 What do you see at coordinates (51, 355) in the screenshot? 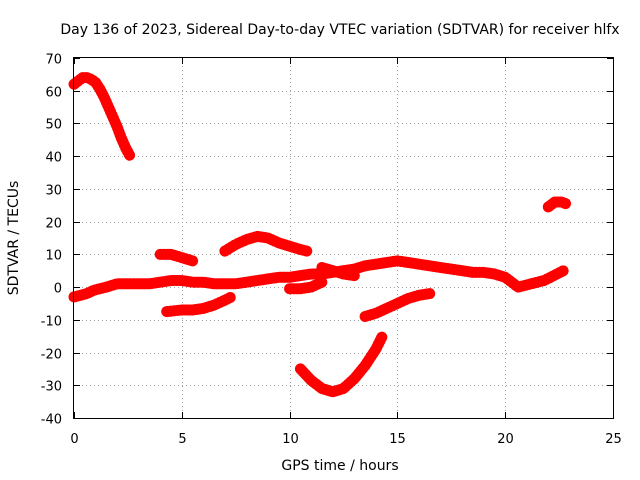
I see `y-tick-label: -20` at bounding box center [51, 355].